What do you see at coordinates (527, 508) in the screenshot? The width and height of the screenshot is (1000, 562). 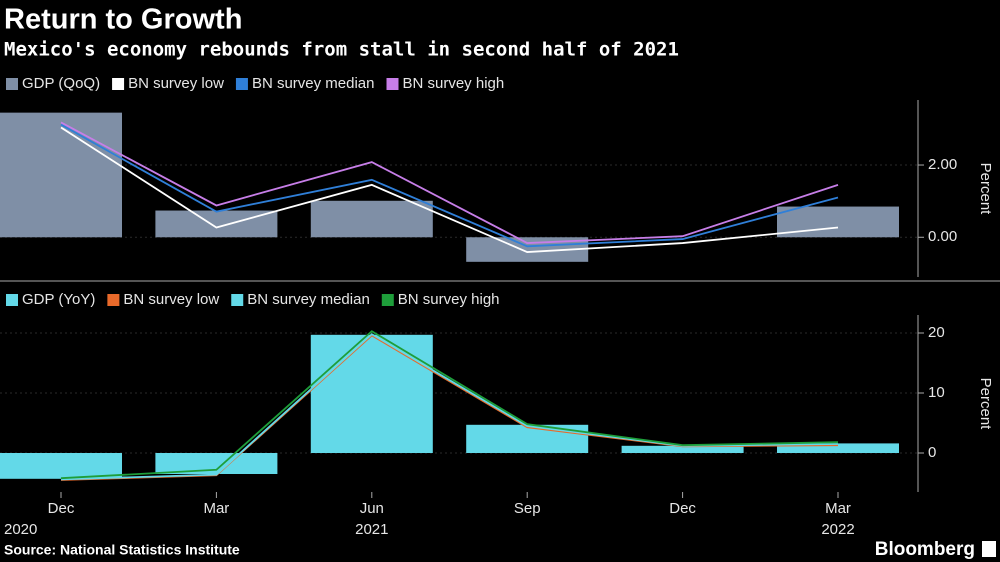 I see `x-tick-label: Sep` at bounding box center [527, 508].